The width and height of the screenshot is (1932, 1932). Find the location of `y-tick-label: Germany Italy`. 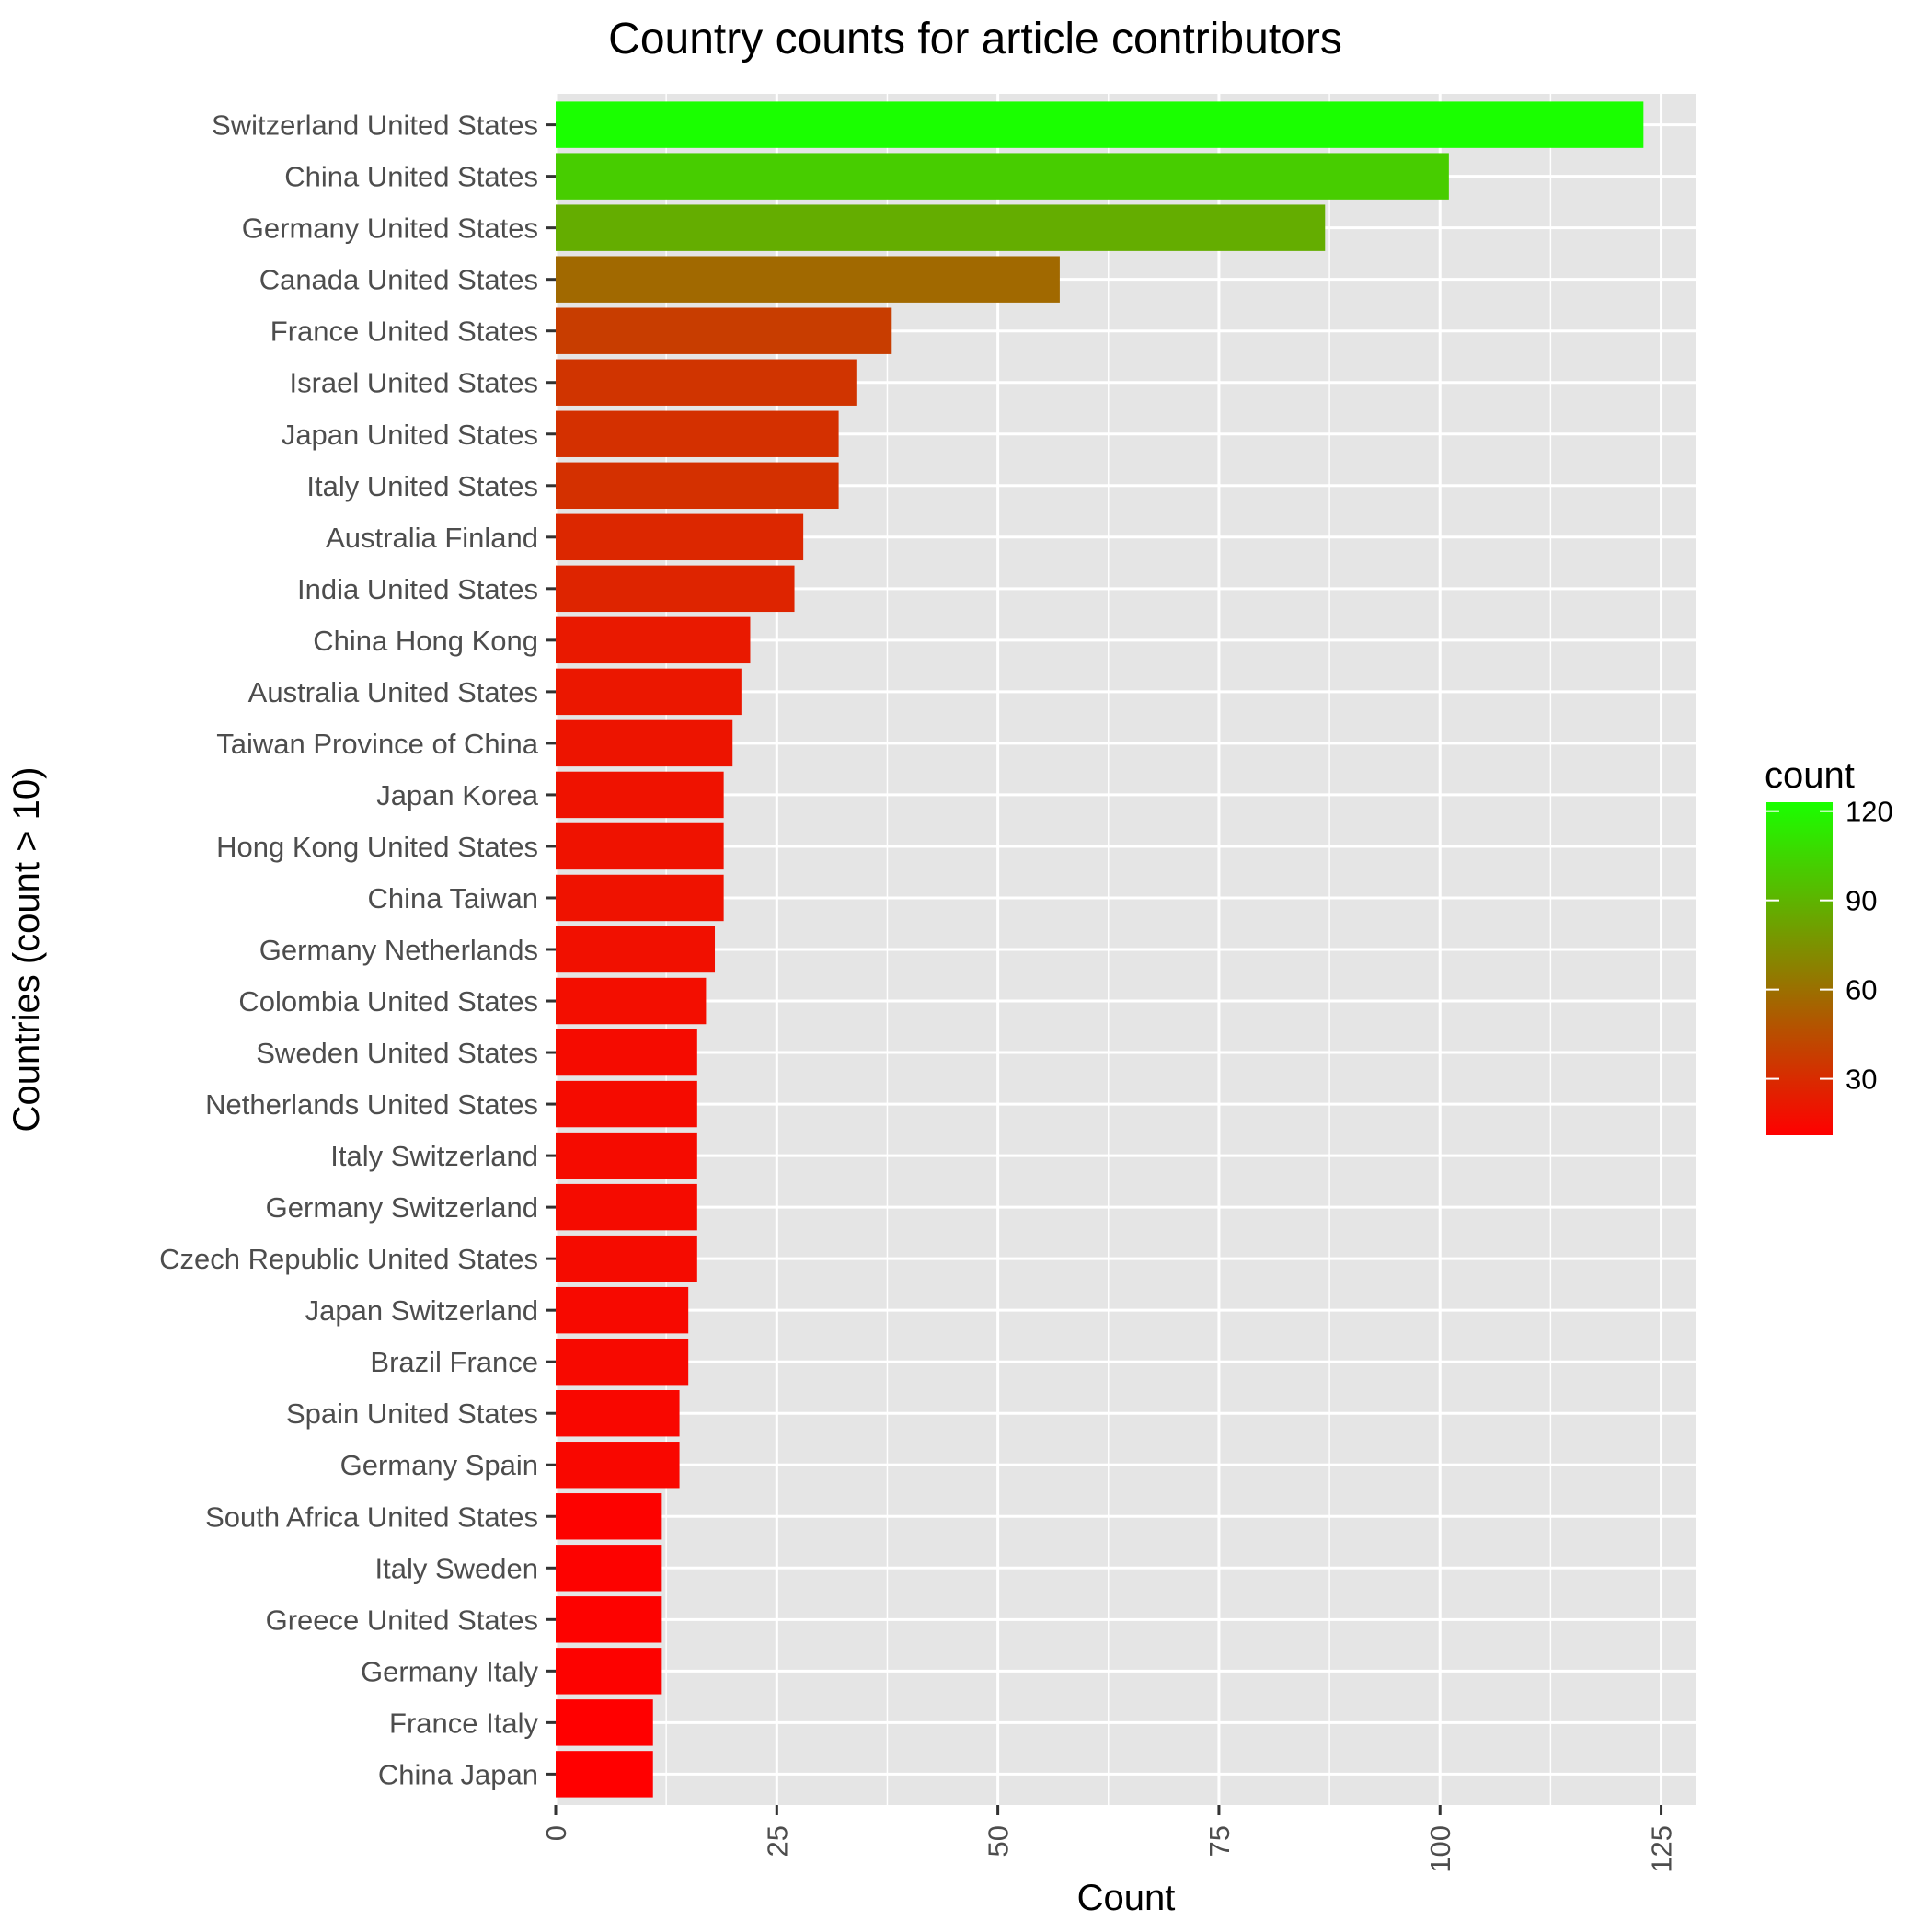

y-tick-label: Germany Italy is located at coordinates (449, 1671).